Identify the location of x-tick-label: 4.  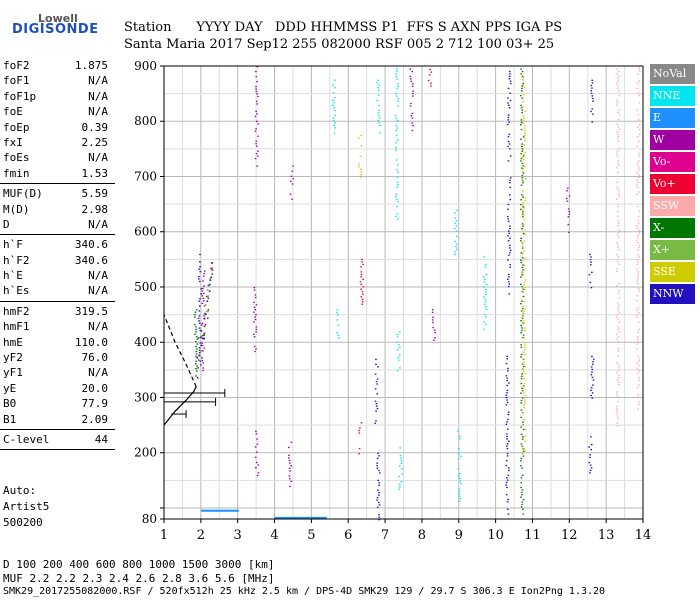
(274, 535).